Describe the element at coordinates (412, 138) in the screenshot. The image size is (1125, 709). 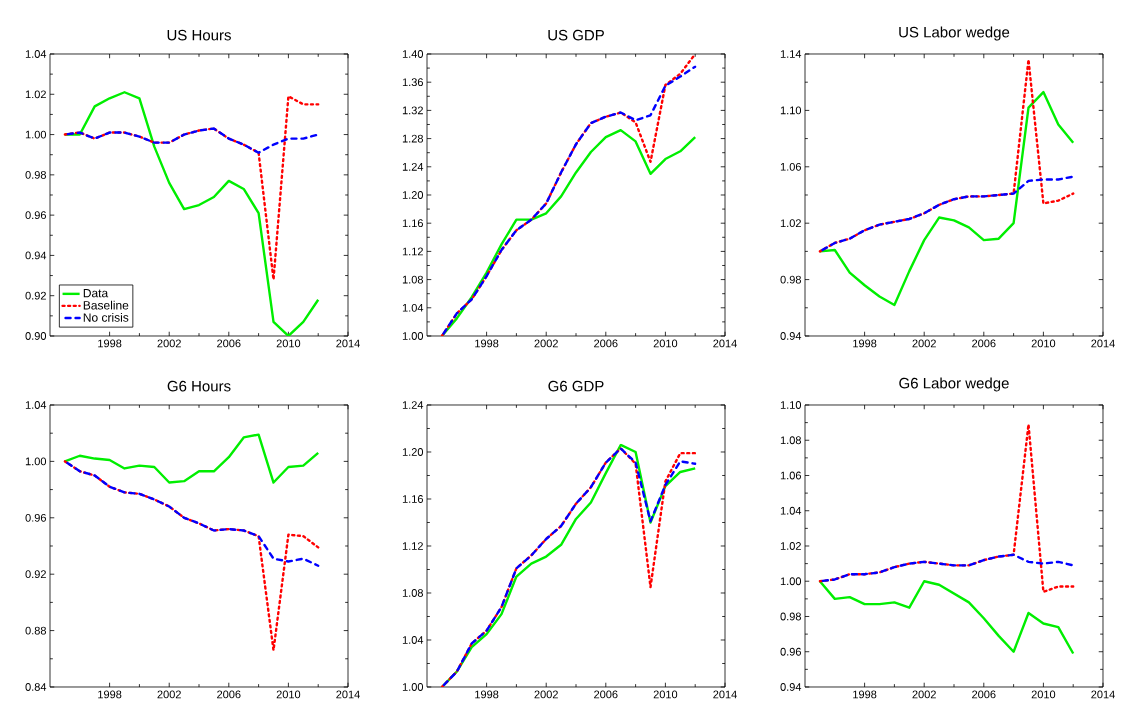
I see `y-tick-label: 1.28` at that location.